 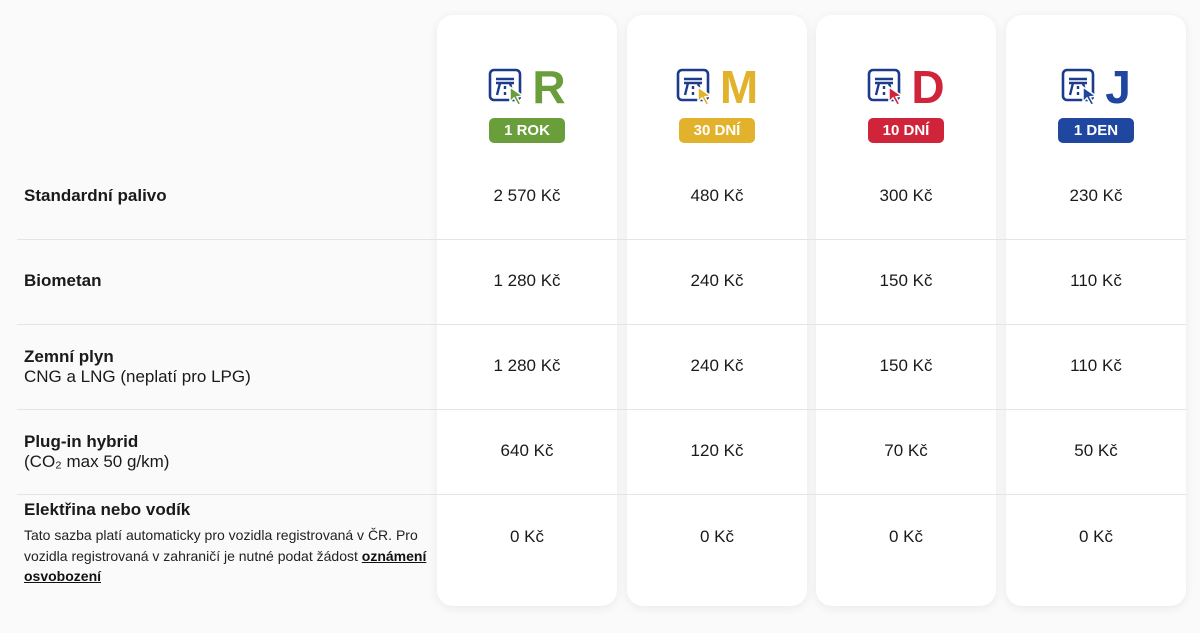 I want to click on product-letter: D, so click(x=928, y=87).